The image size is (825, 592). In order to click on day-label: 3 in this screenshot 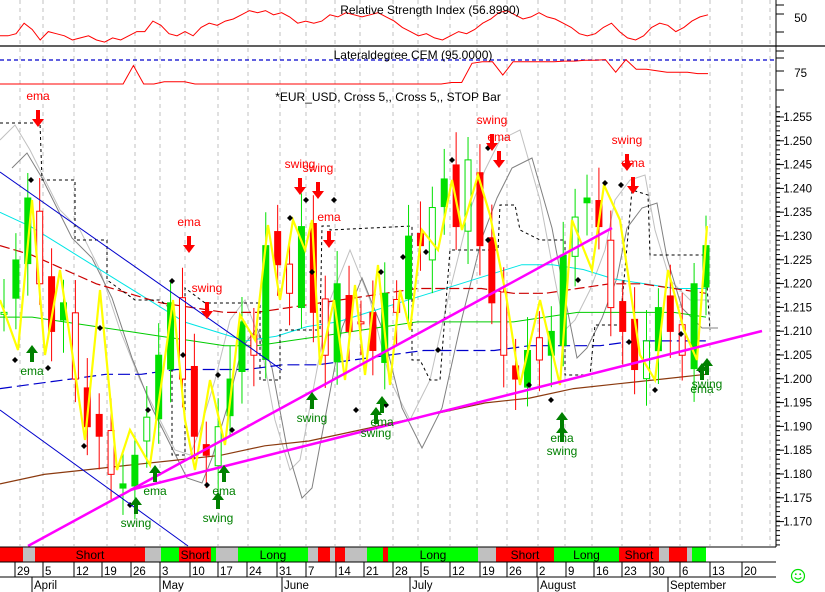, I will do `click(165, 572)`.